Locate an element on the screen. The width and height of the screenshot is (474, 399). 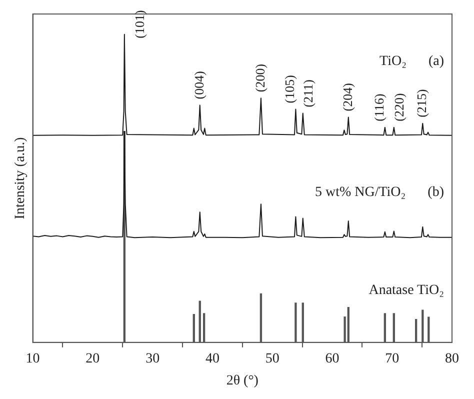
annotation: (204) is located at coordinates (347, 97).